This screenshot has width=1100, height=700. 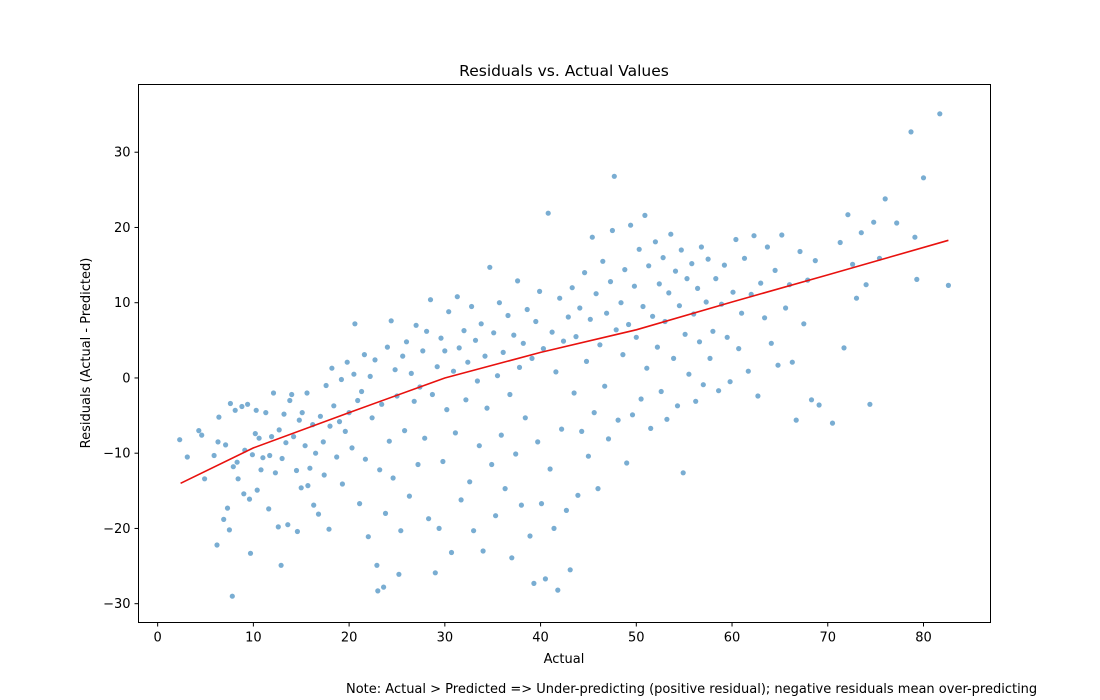 What do you see at coordinates (122, 153) in the screenshot?
I see `y-tick-label: 30` at bounding box center [122, 153].